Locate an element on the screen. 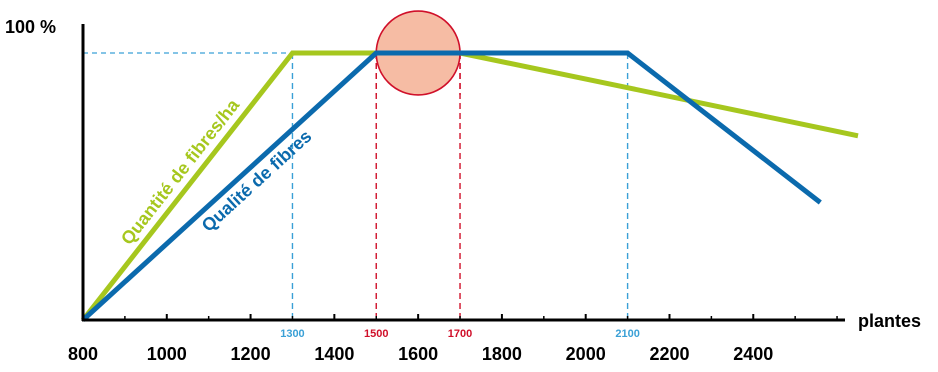 The height and width of the screenshot is (372, 938). x-tick-label-1400: 1400 is located at coordinates (334, 354).